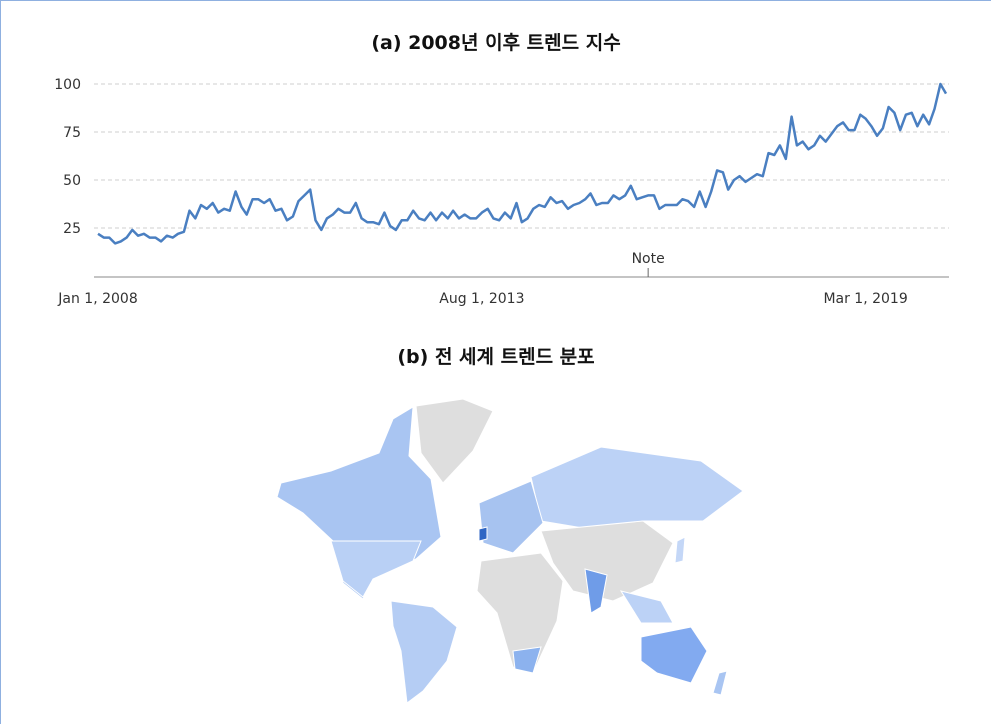  I want to click on russia, so click(637, 489).